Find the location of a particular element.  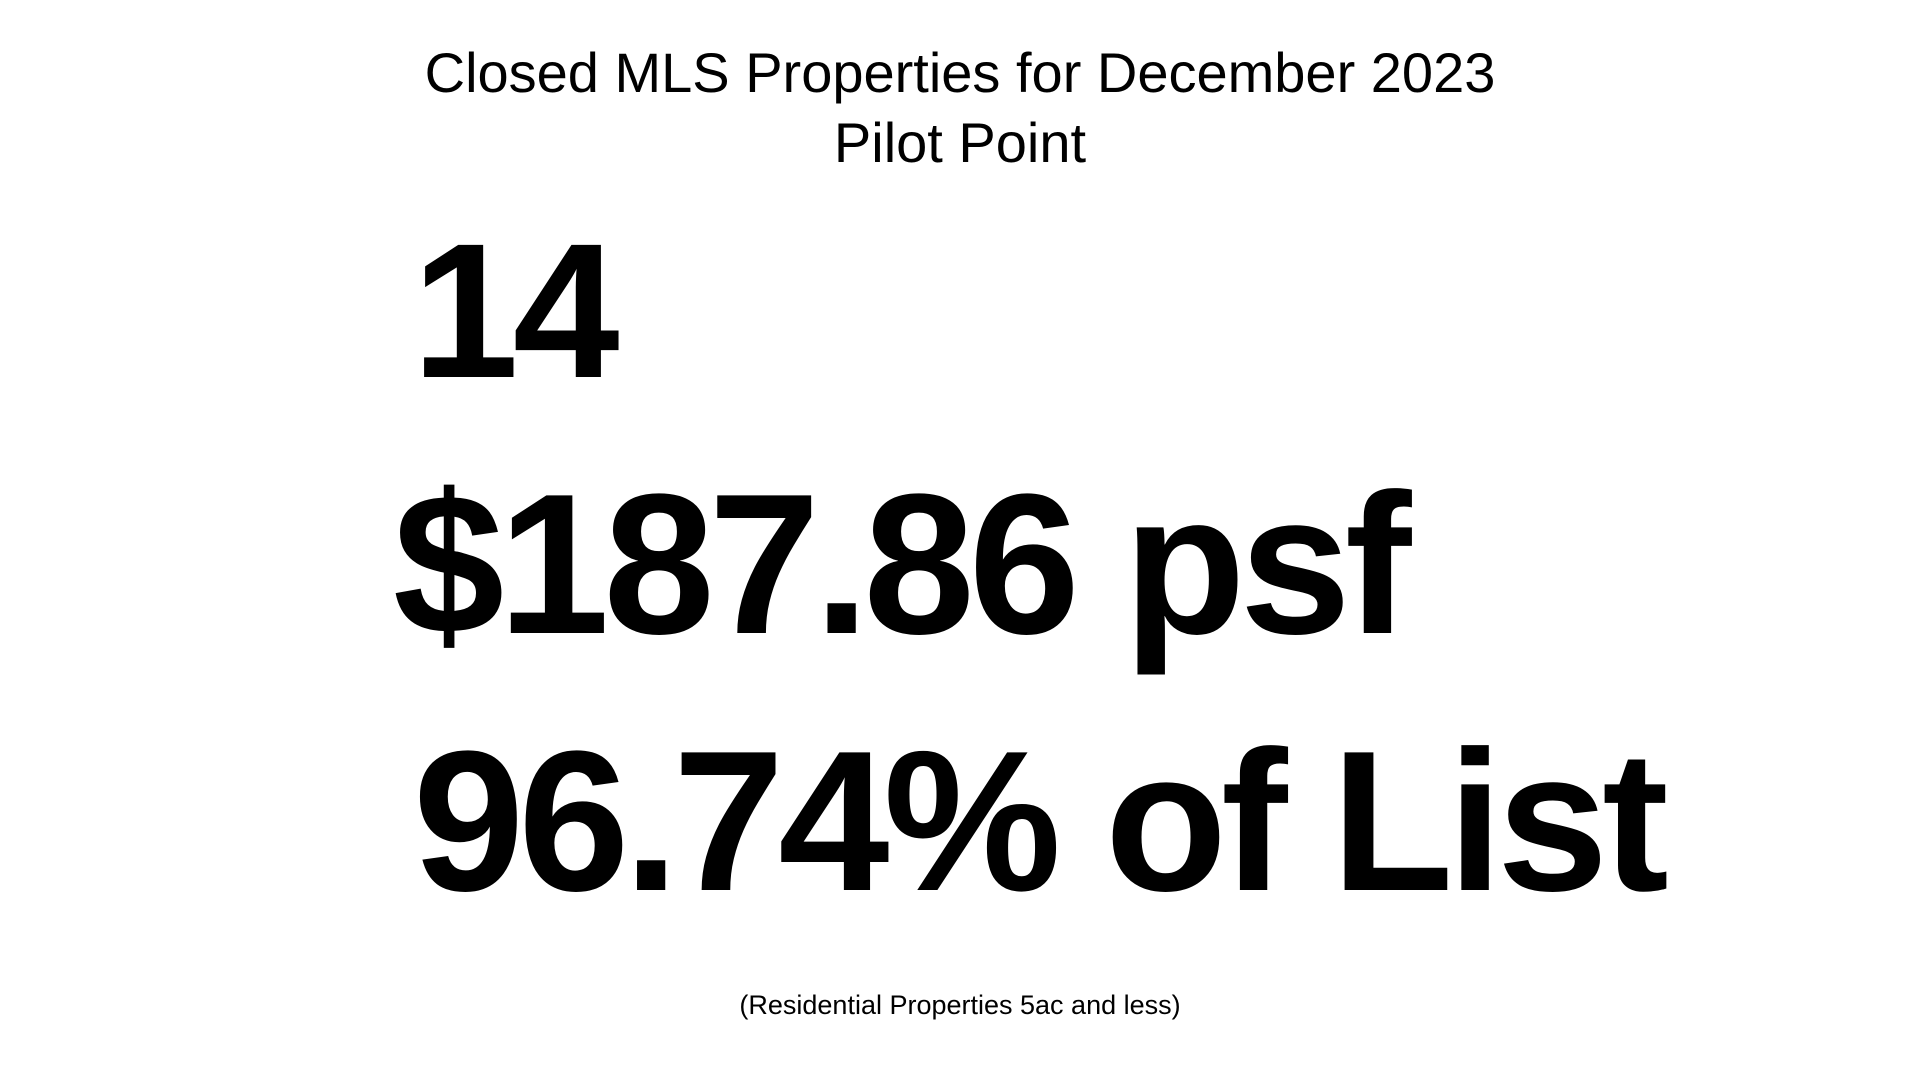

percent-of-list-stat: 96.74% of List is located at coordinates (1041, 821).